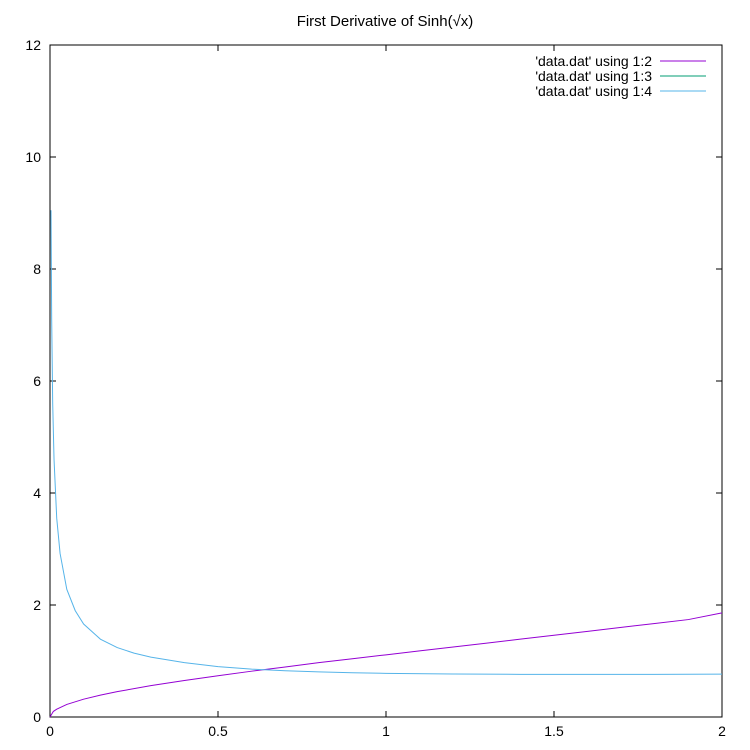 This screenshot has height=750, width=750. Describe the element at coordinates (37, 269) in the screenshot. I see `y-tick-label: 8` at that location.